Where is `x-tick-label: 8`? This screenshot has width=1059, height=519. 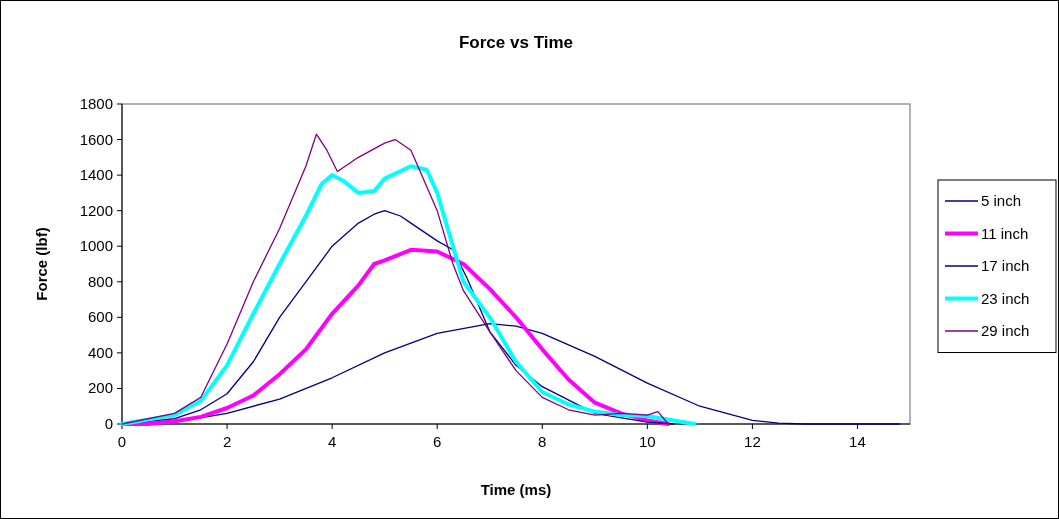 x-tick-label: 8 is located at coordinates (542, 441).